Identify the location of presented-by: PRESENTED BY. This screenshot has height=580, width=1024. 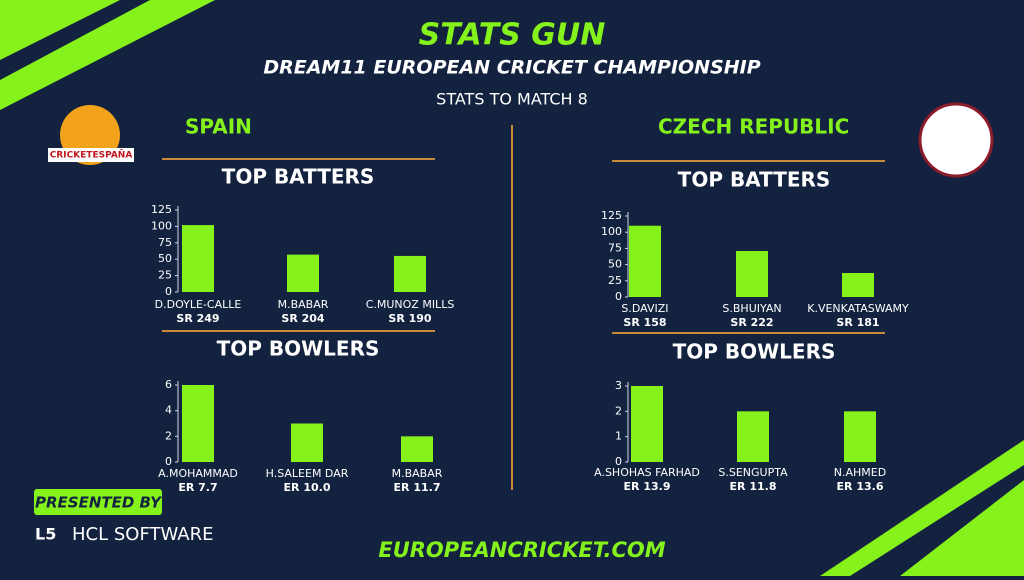
(99, 503).